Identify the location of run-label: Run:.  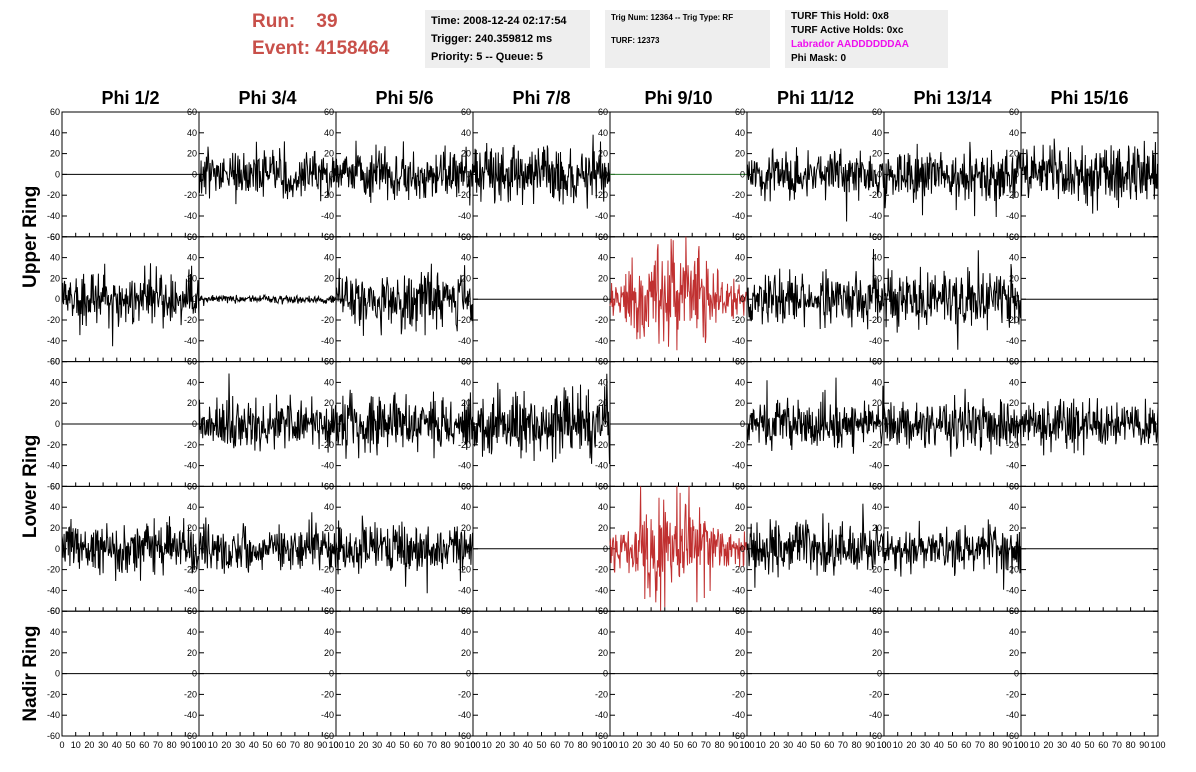
(274, 21).